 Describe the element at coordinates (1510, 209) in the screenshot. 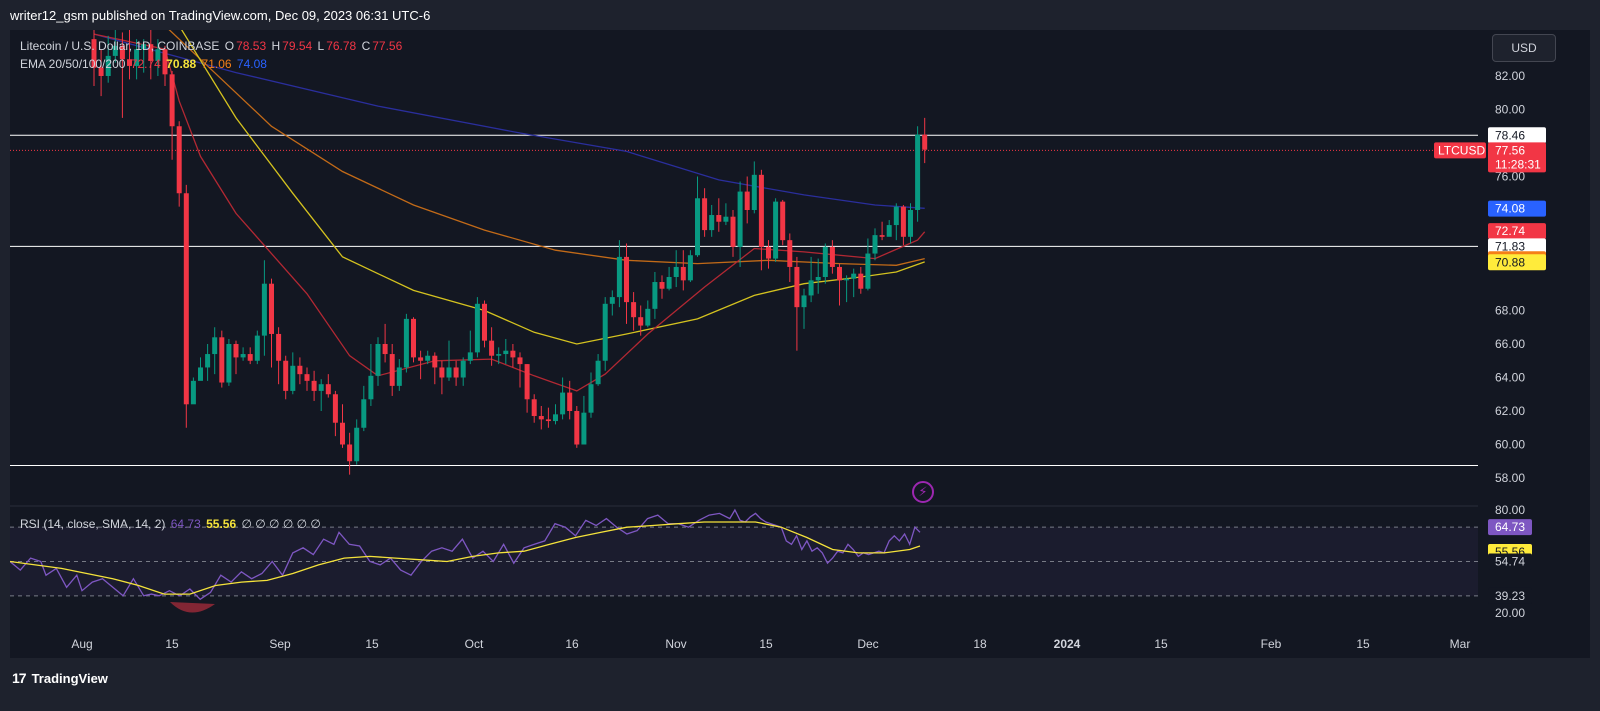

I see `price-label-text: 74.08` at that location.